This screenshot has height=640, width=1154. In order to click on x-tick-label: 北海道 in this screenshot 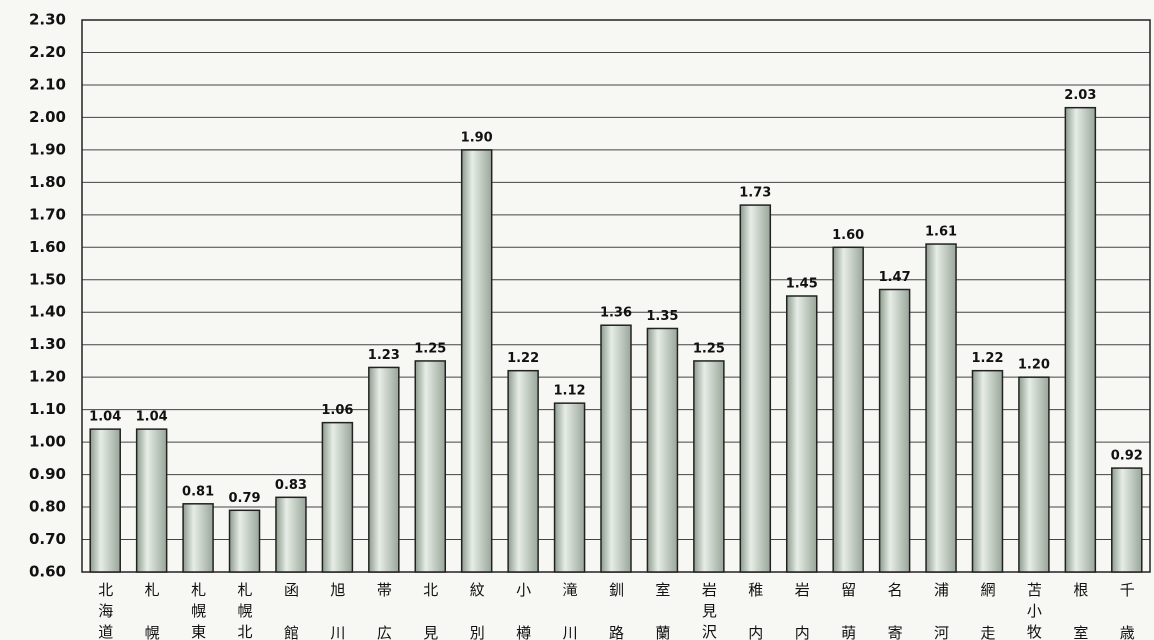, I will do `click(105, 611)`.